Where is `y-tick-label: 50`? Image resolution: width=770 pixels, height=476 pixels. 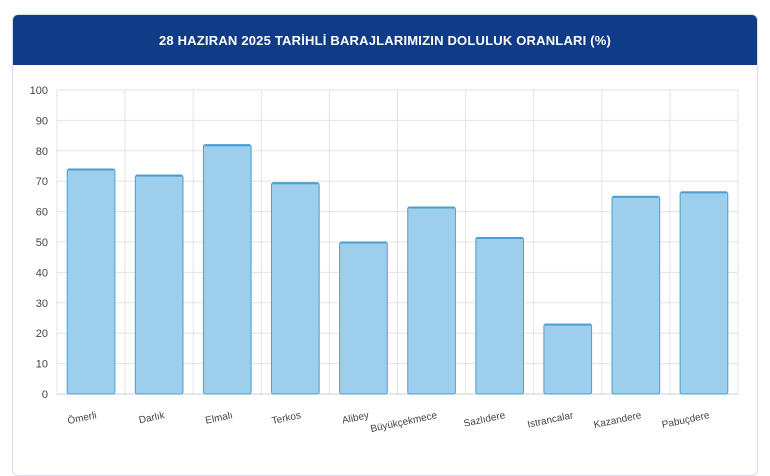
y-tick-label: 50 is located at coordinates (42, 243).